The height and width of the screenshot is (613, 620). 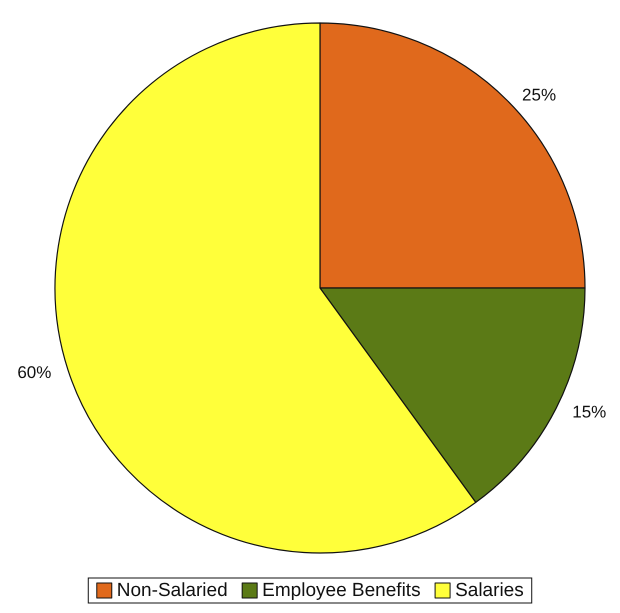 I want to click on legend-label: Non-Salaried, so click(x=172, y=590).